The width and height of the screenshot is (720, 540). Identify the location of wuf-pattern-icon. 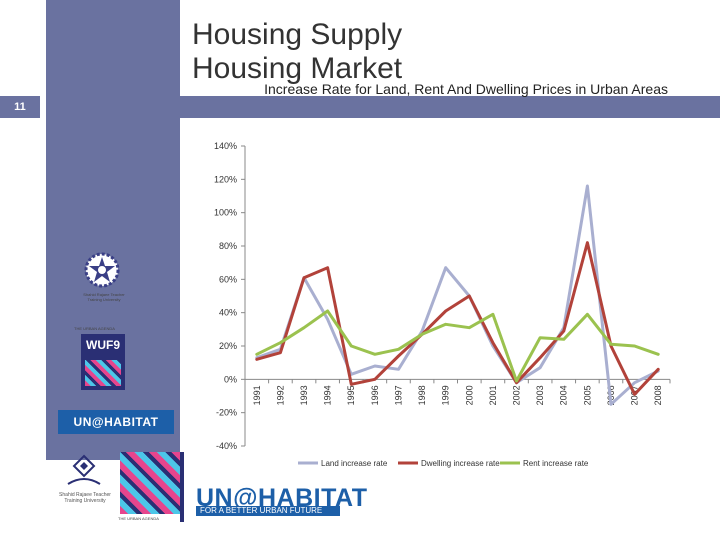
(103, 373).